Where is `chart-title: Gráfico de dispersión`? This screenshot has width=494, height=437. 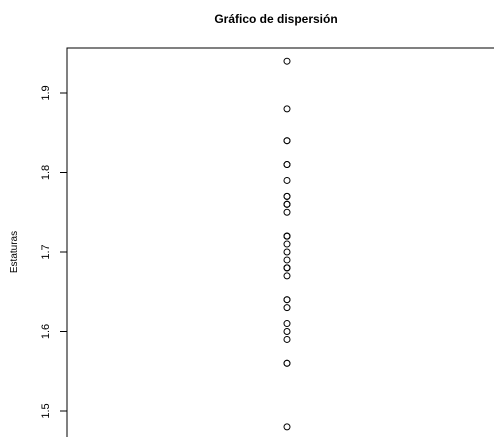
chart-title: Gráfico de dispersión is located at coordinates (275, 19).